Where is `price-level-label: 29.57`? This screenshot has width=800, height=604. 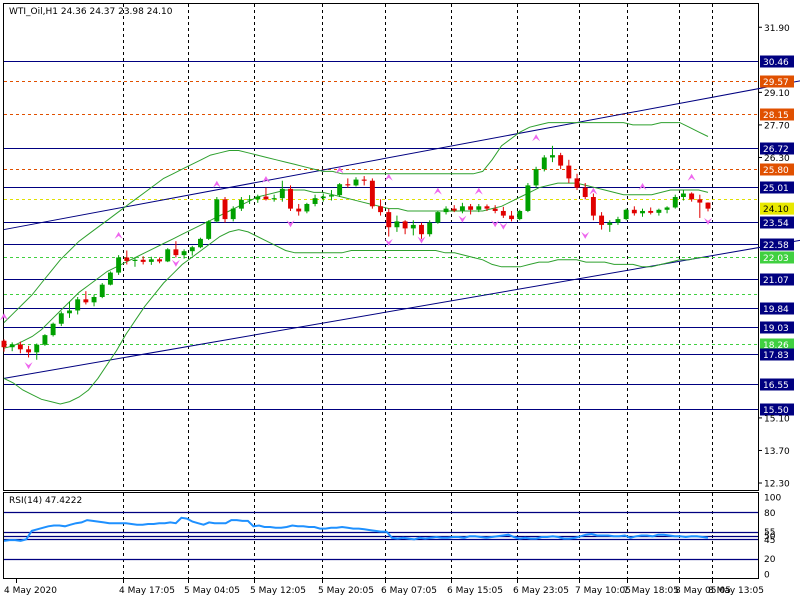
price-level-label: 29.57 is located at coordinates (776, 83).